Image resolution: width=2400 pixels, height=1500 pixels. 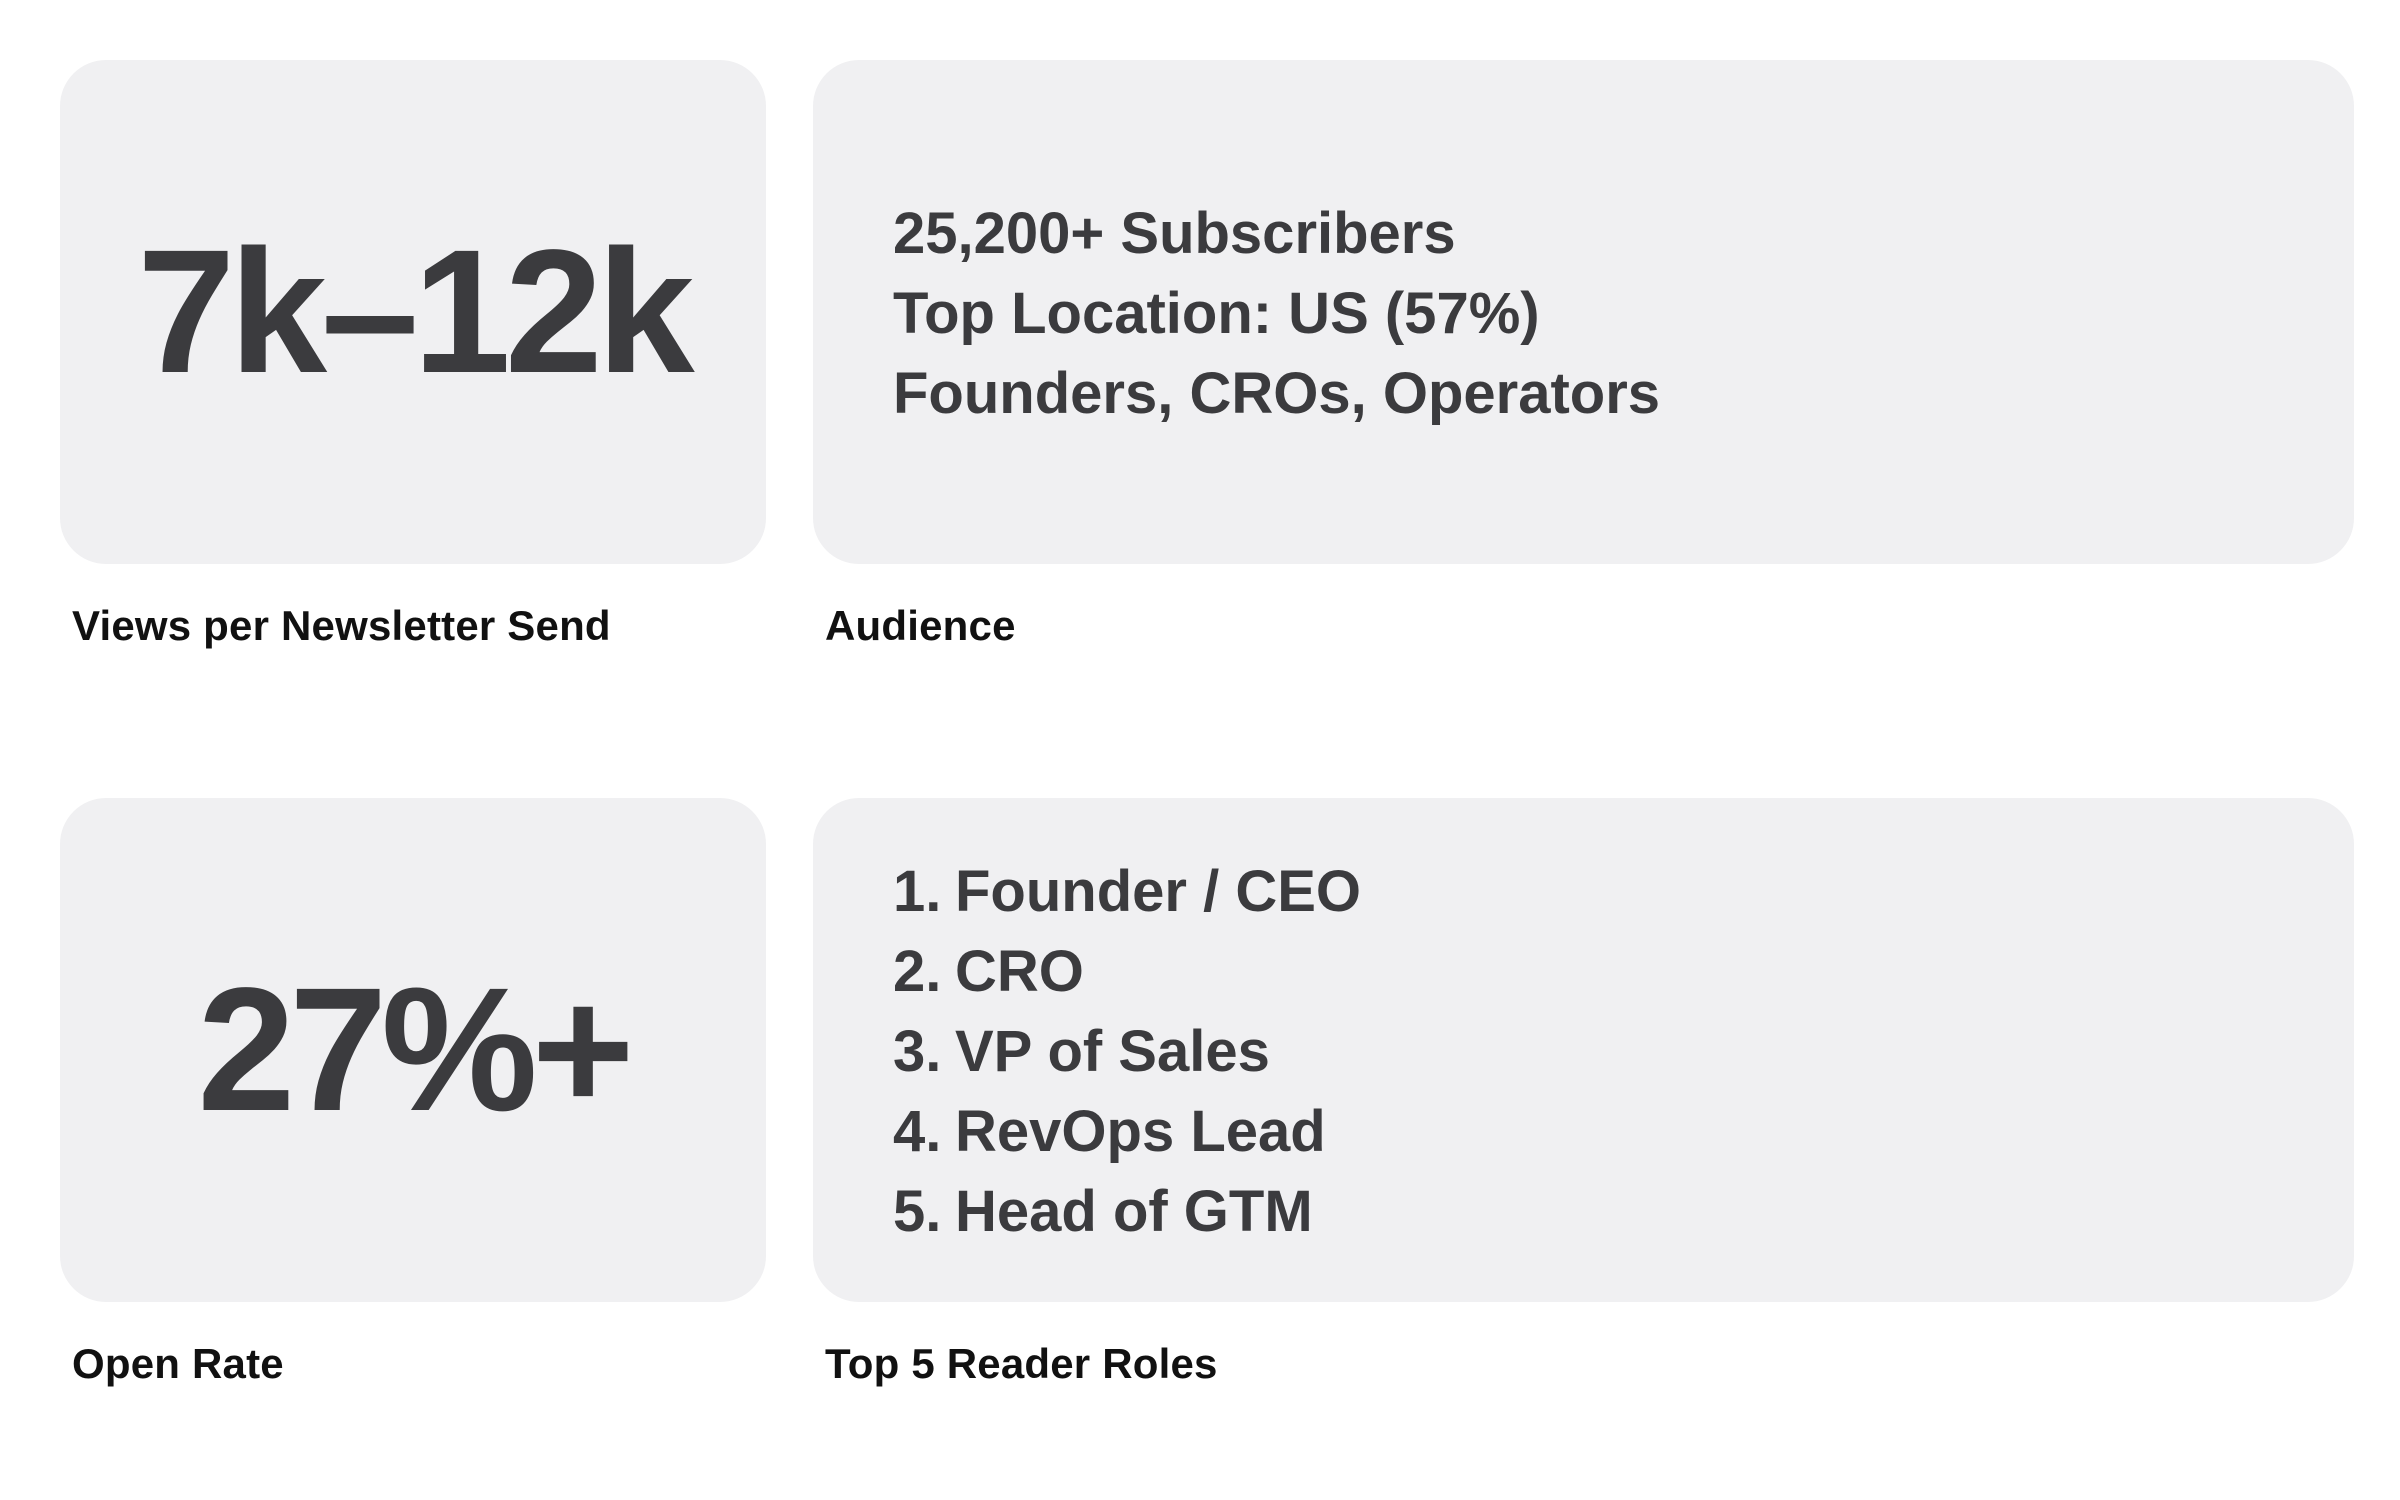 I want to click on audience-subscribers: 25,200+ Subscribers, so click(x=1174, y=233).